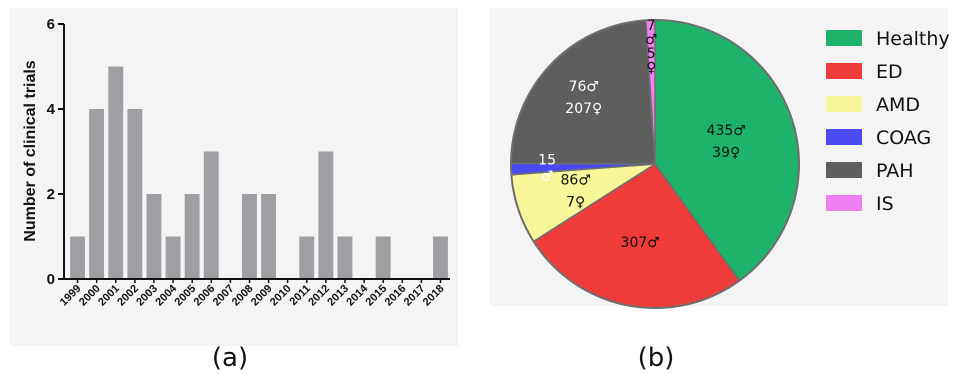 The width and height of the screenshot is (958, 380). Describe the element at coordinates (383, 257) in the screenshot. I see `bar-2015` at that location.